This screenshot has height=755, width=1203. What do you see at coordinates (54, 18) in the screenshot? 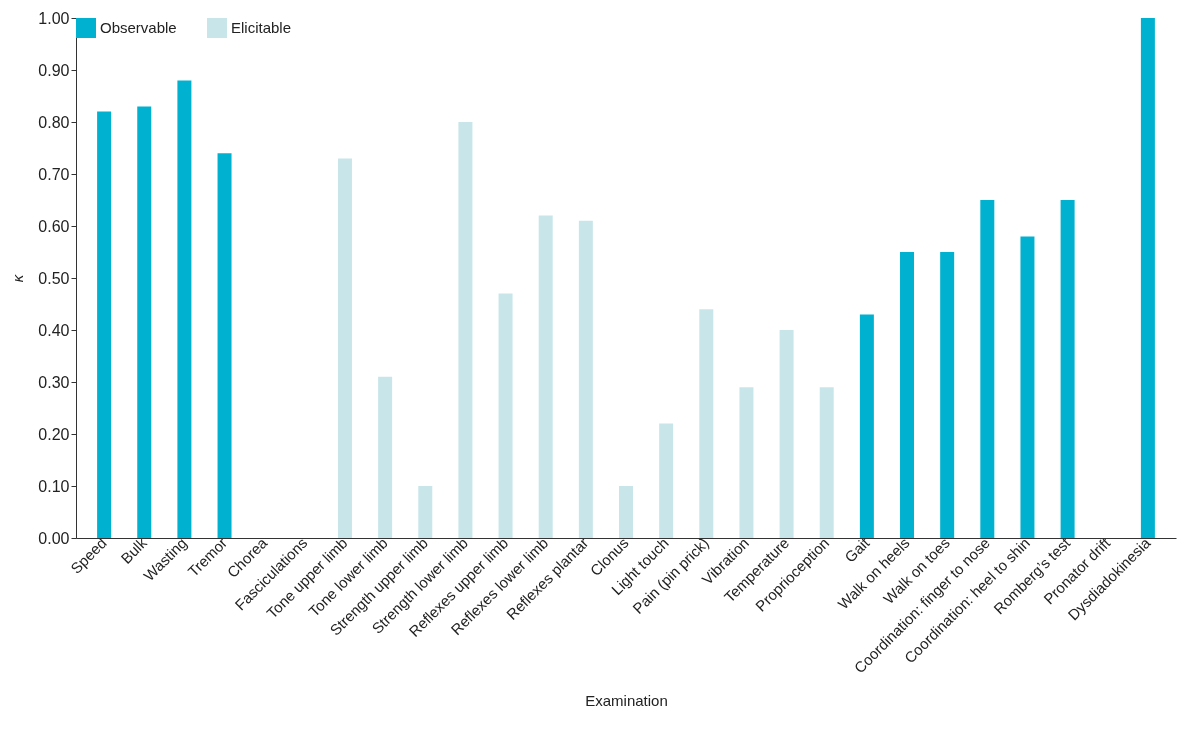
I see `y-tick-label: 1.00` at bounding box center [54, 18].